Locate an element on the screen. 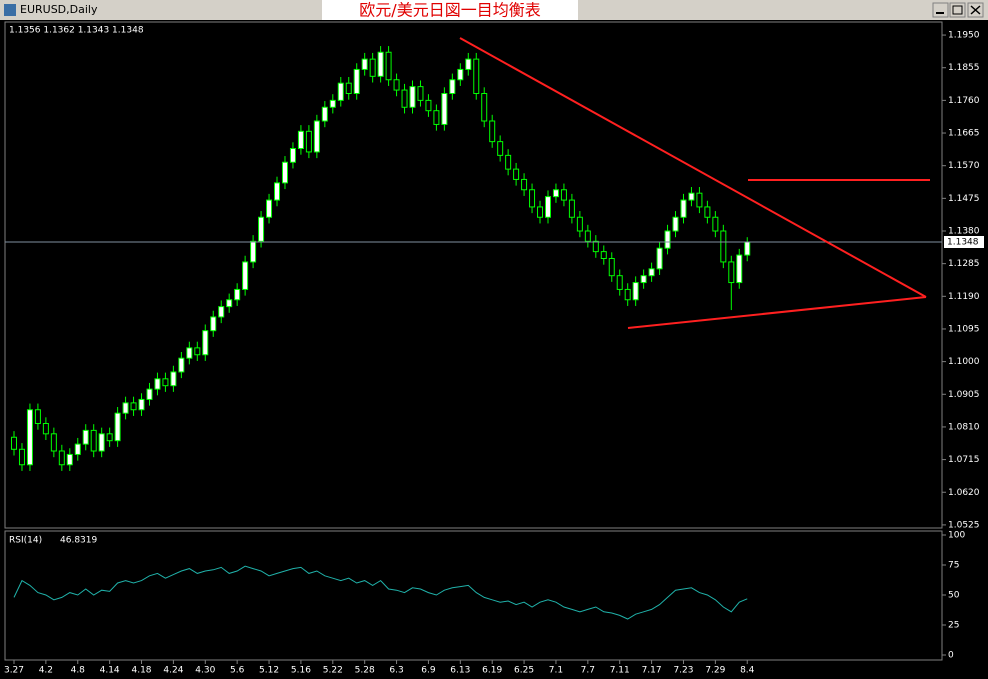  minimize-button is located at coordinates (940, 10).